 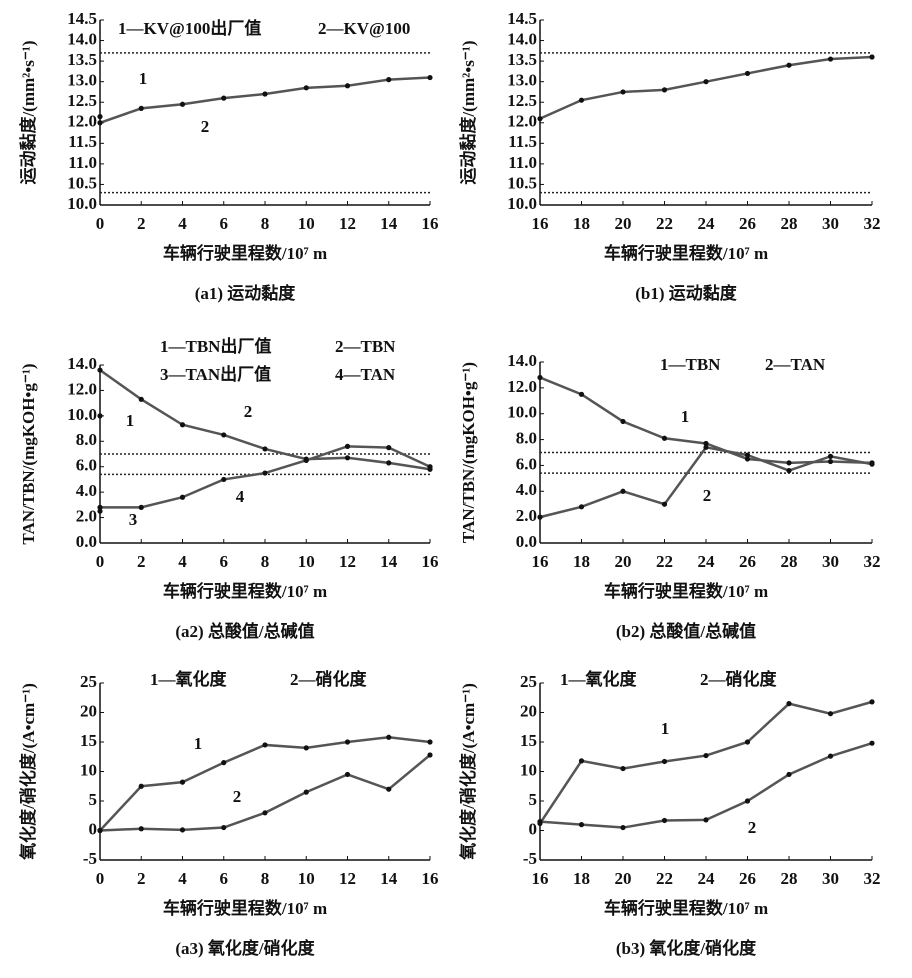 What do you see at coordinates (707, 878) in the screenshot?
I see `x-tick-label: 24` at bounding box center [707, 878].